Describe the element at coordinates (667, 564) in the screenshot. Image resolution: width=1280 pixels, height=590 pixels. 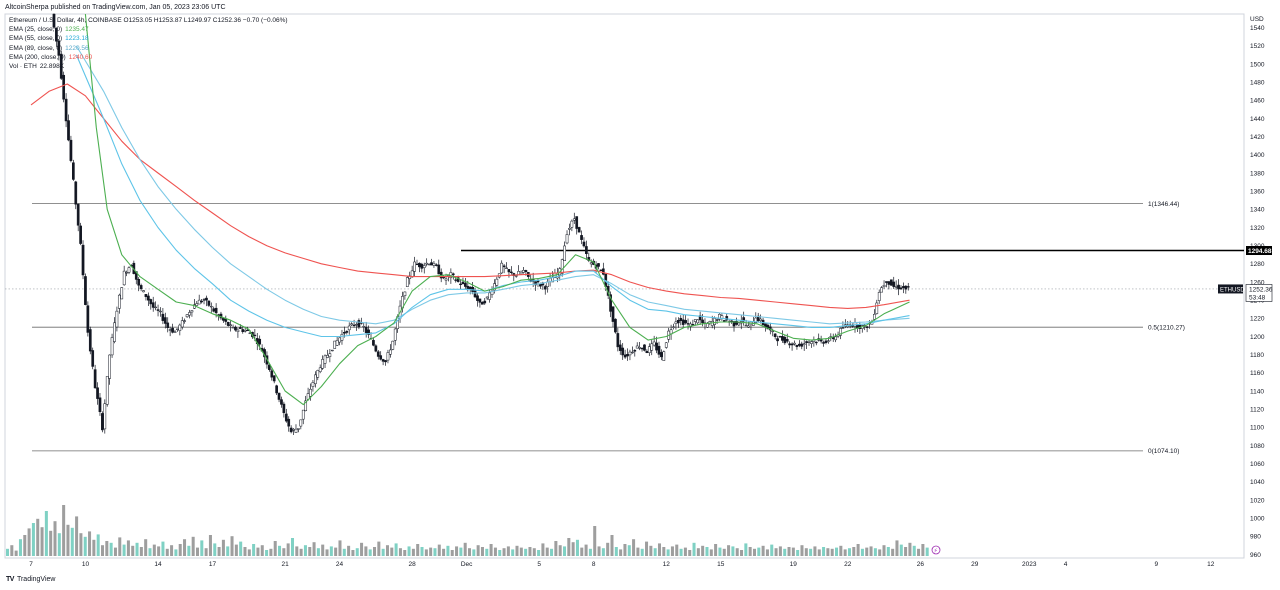
I see `time-tick-label: 12` at that location.